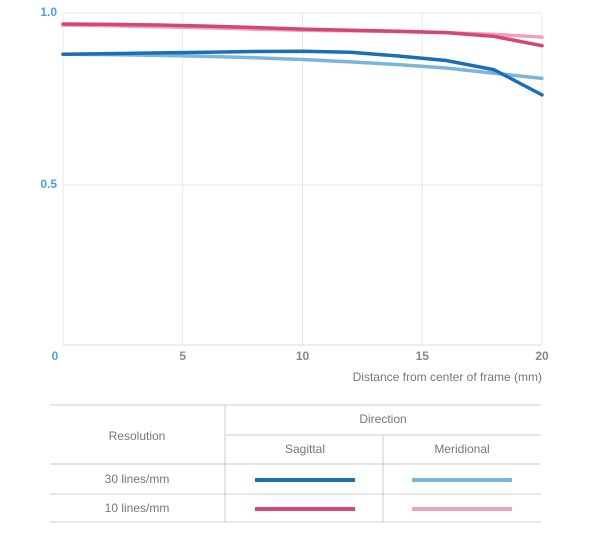 The height and width of the screenshot is (550, 604). I want to click on x-tick-label: 20, so click(542, 356).